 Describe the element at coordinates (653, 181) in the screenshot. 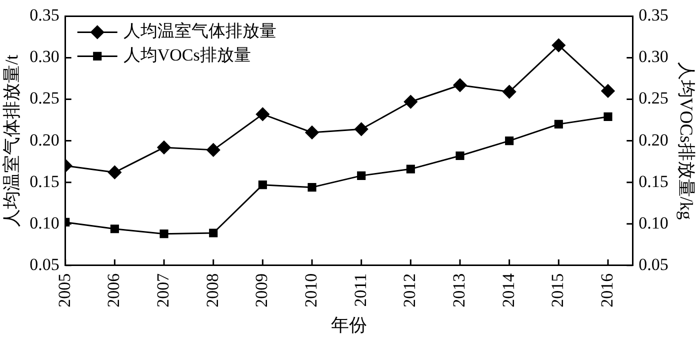

I see `y2-tick-label: 0.15` at that location.